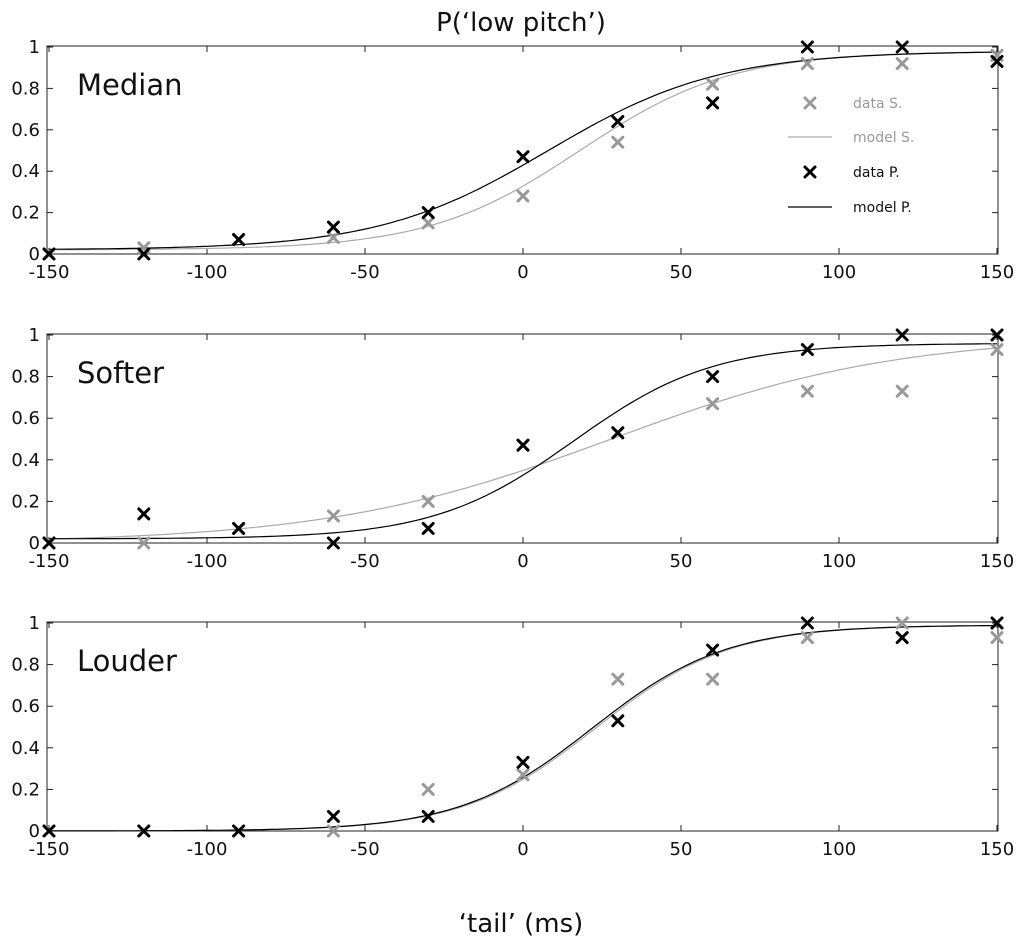  I want to click on legend-label: model S., so click(883, 138).